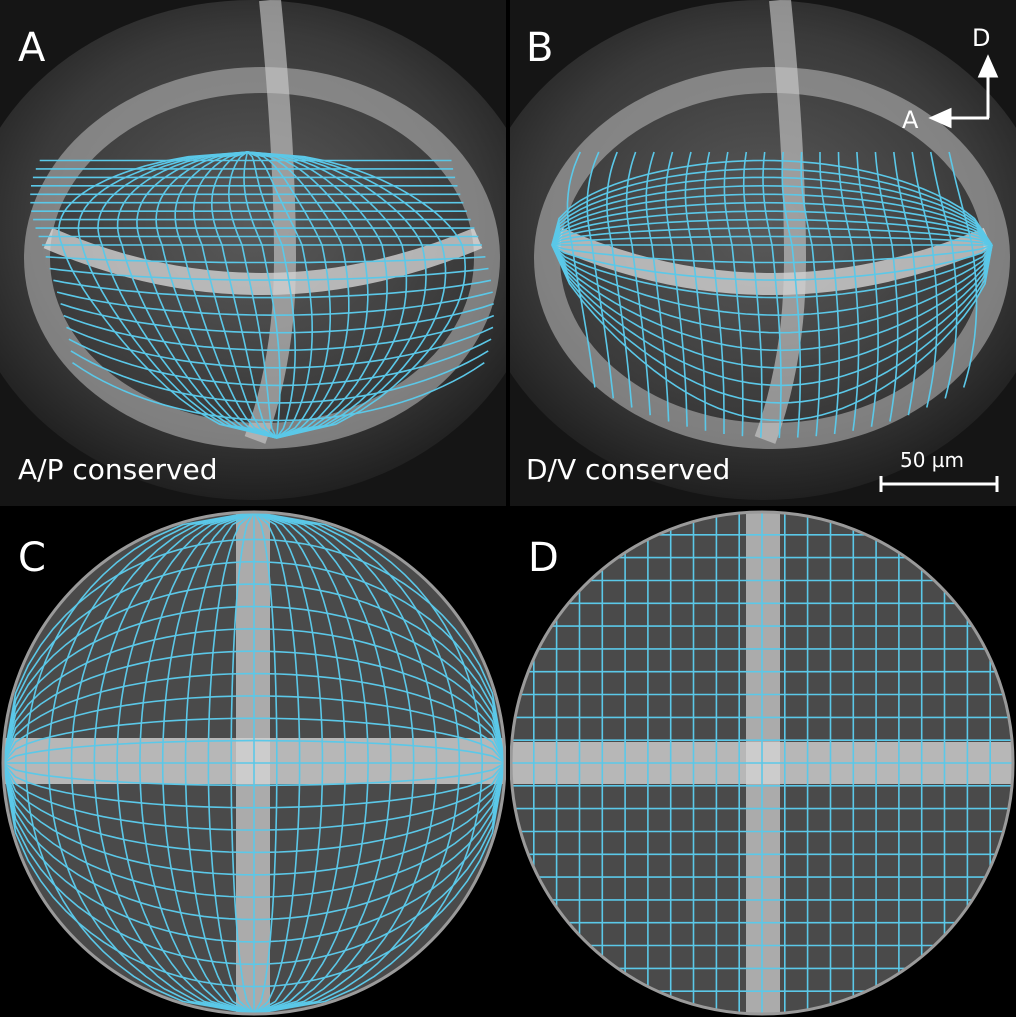 The image size is (1016, 1017). What do you see at coordinates (32, 48) in the screenshot?
I see `panel-letter: A` at bounding box center [32, 48].